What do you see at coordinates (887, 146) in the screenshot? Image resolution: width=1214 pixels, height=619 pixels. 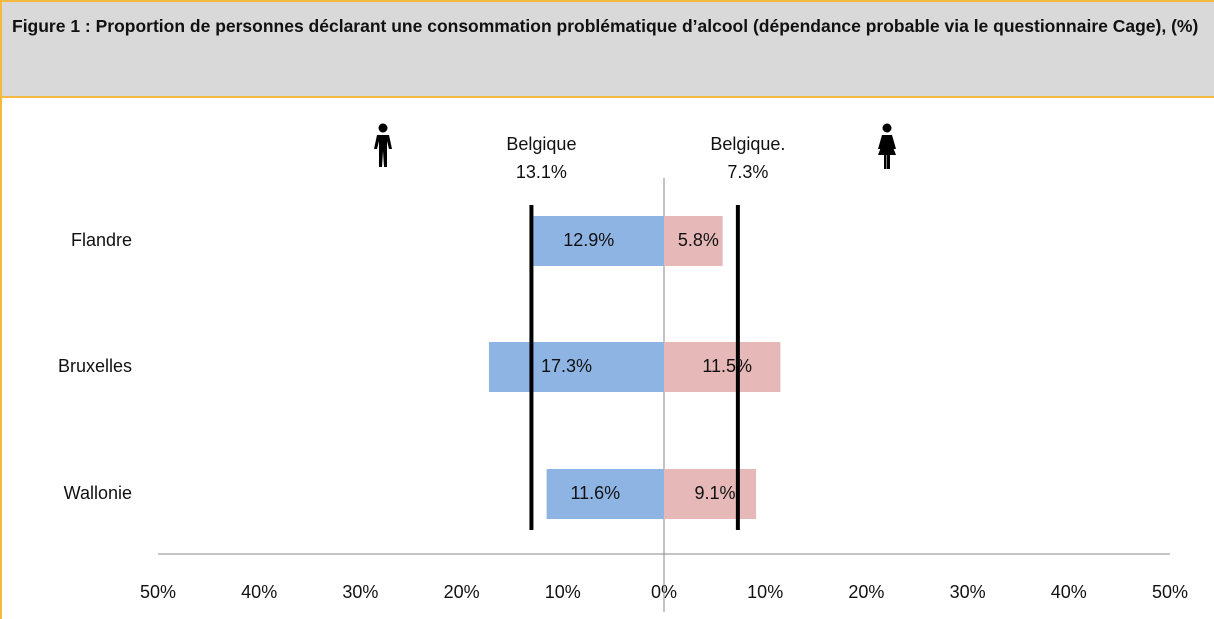 I see `woman-icon` at bounding box center [887, 146].